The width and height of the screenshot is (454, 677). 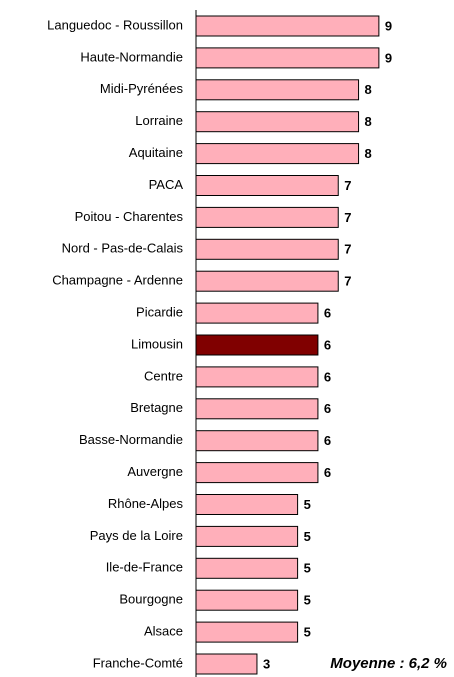 I want to click on category-label: Basse-Normandie, so click(x=131, y=439).